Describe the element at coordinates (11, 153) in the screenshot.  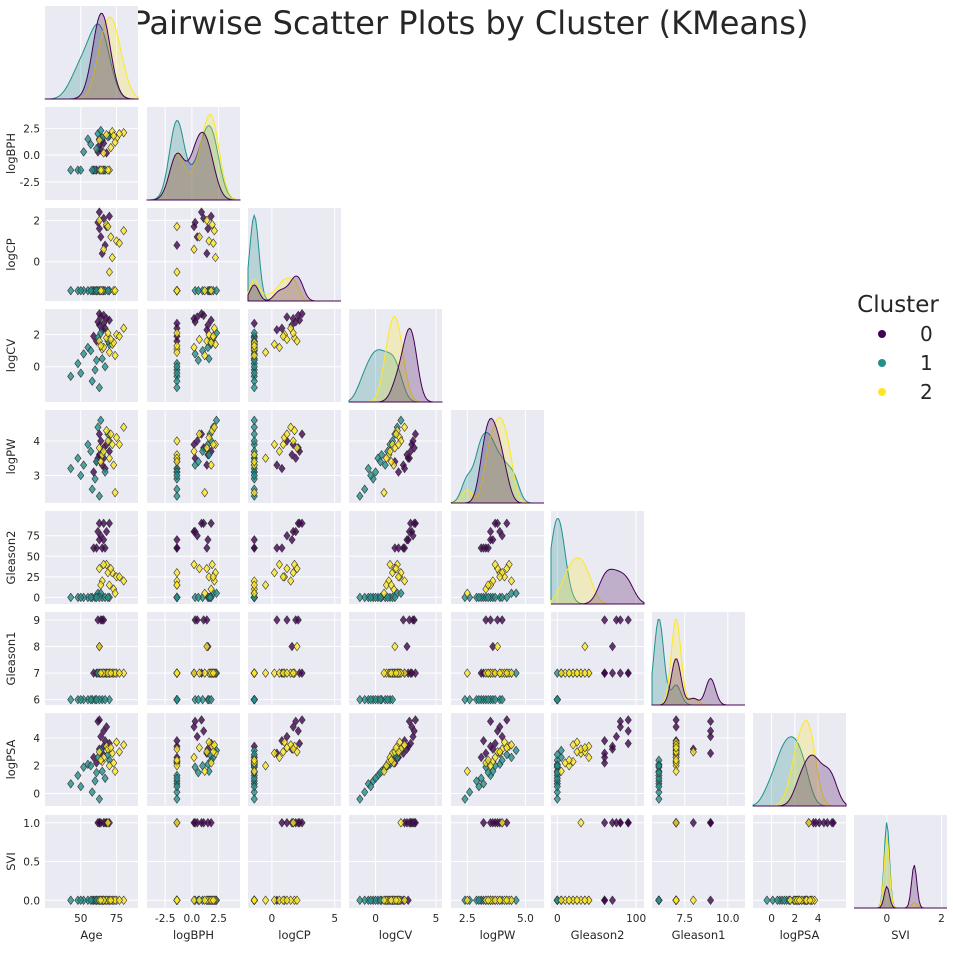
I see `y-axis-label: logBPH` at that location.